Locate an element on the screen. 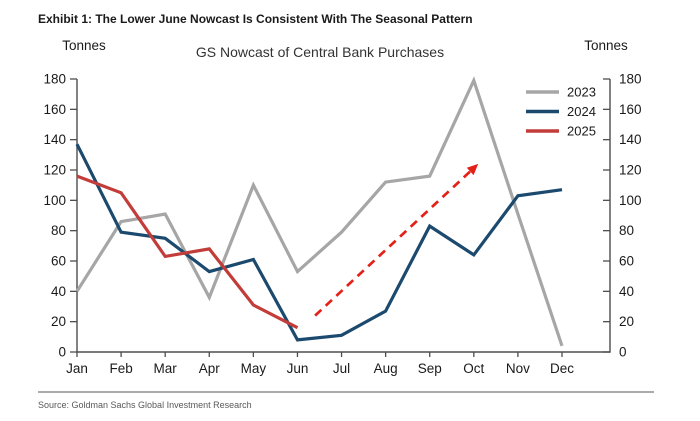 The height and width of the screenshot is (421, 700). y-tick-label-left: 0 is located at coordinates (62, 352).